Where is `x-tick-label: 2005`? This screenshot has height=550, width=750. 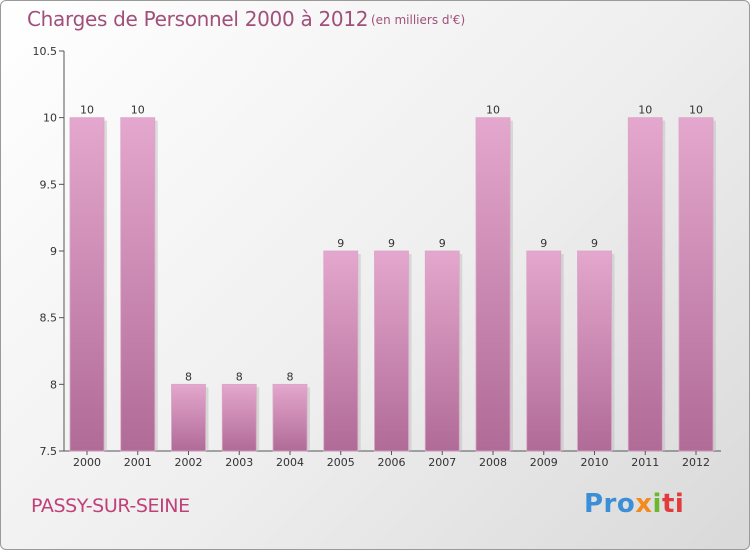 x-tick-label: 2005 is located at coordinates (341, 462).